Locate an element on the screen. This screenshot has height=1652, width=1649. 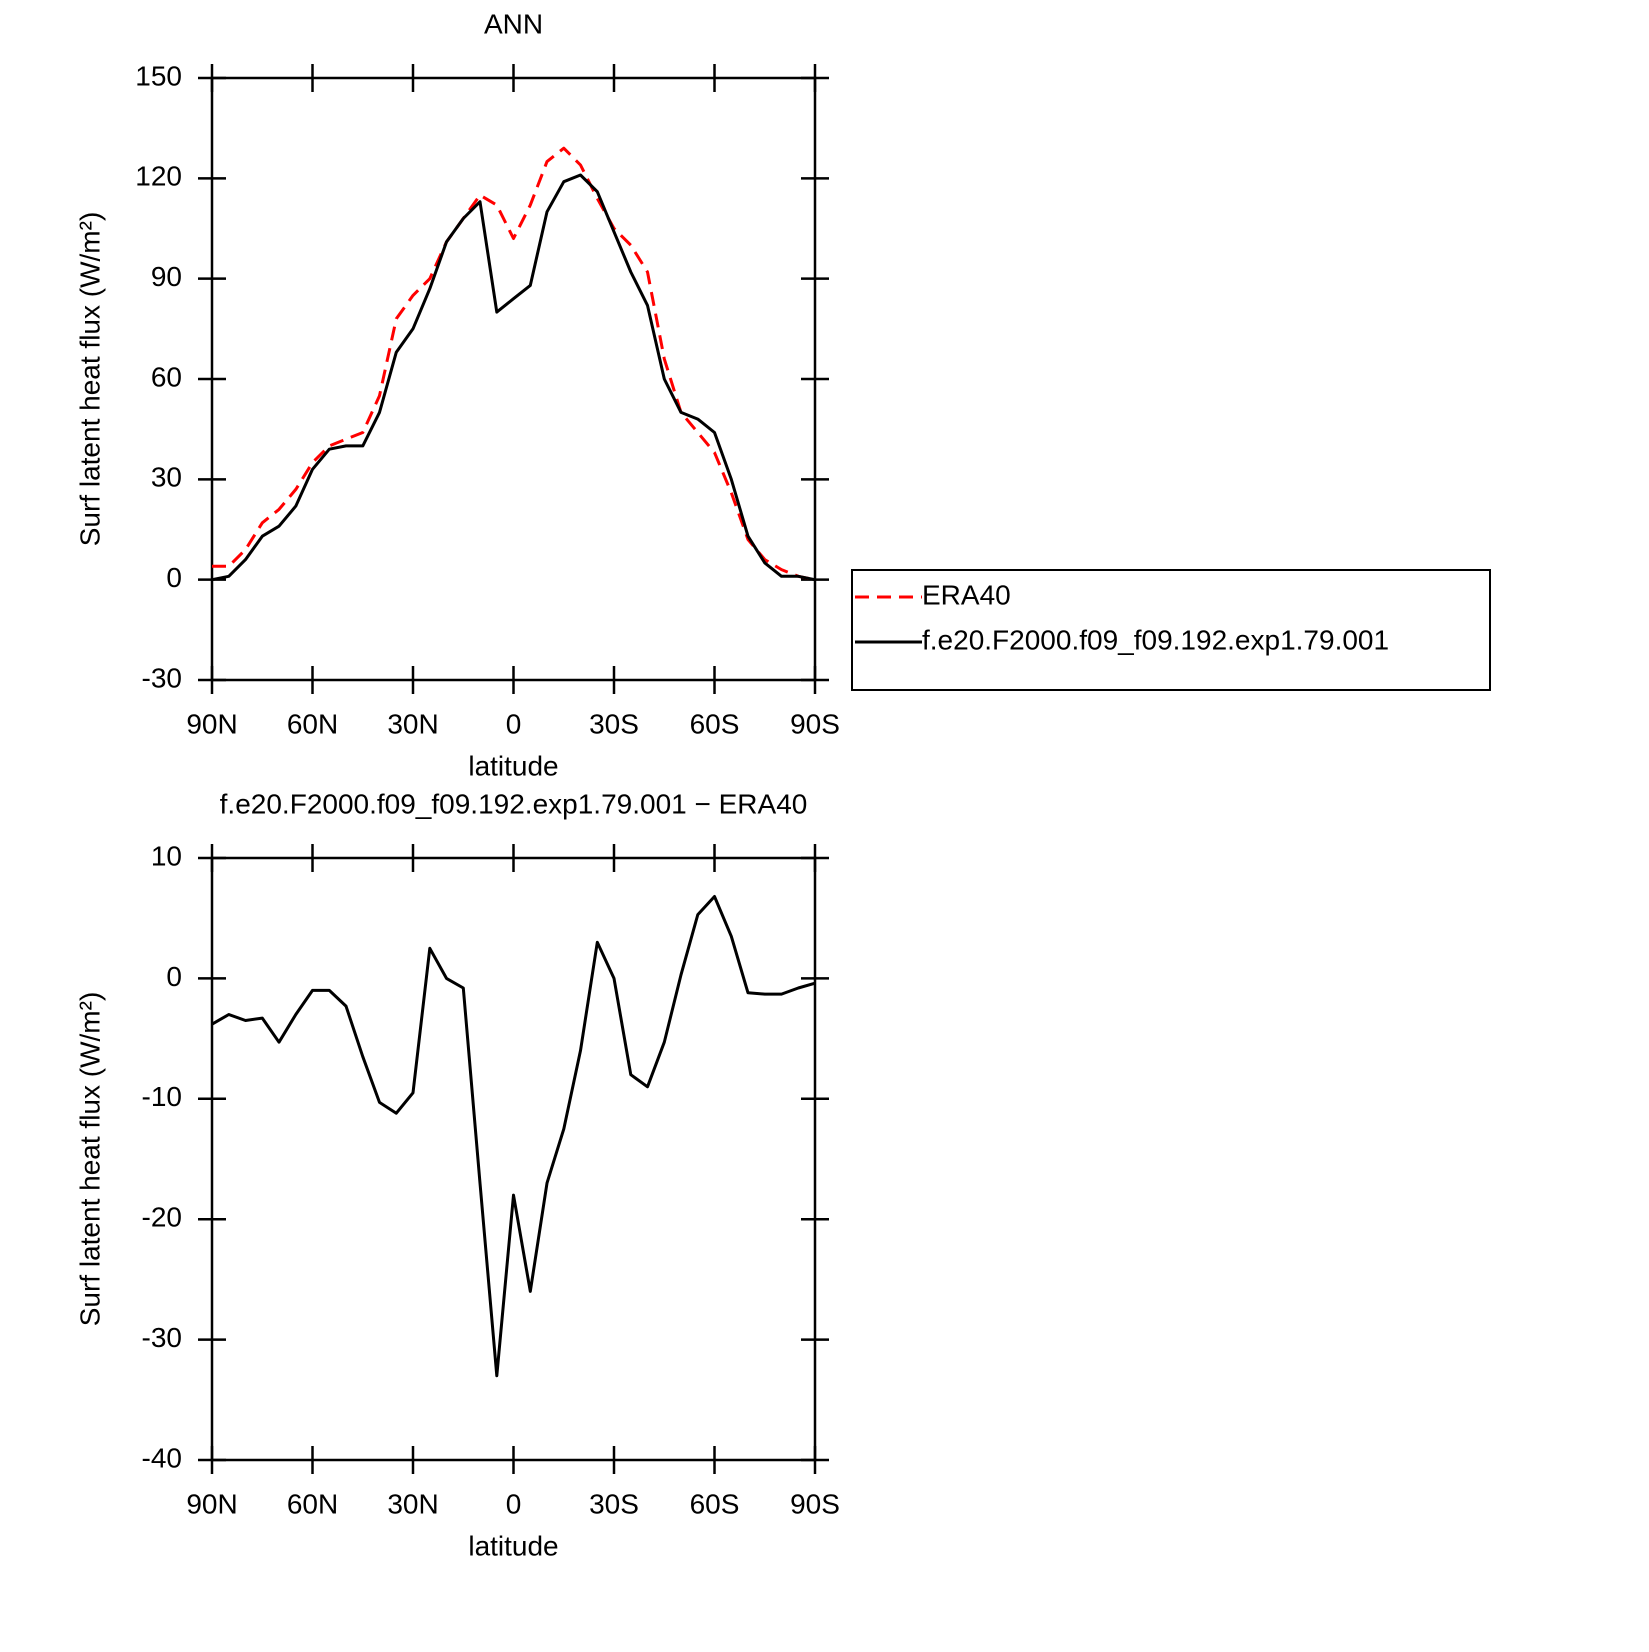
legend-label: ERA40 is located at coordinates (966, 594).